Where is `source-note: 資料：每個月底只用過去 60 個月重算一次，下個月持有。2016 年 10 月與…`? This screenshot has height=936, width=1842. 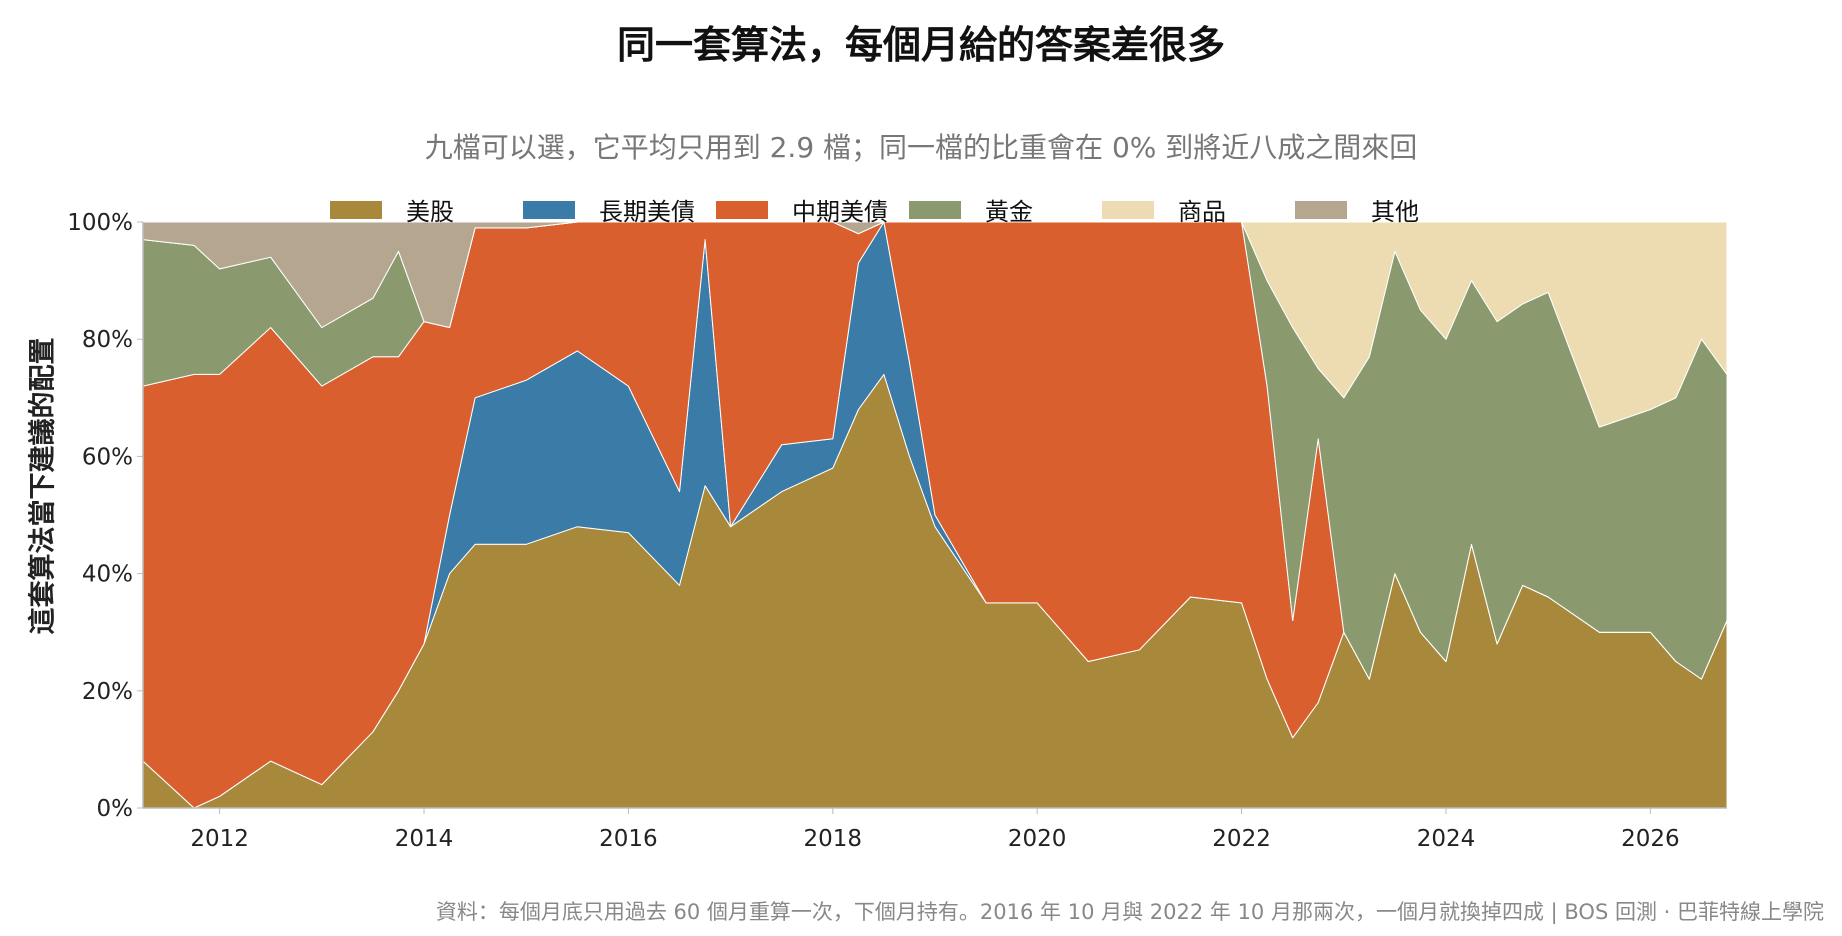
source-note: 資料：每個月底只用過去 60 個月重算一次，下個月持有。2016 年 10 月與… is located at coordinates (1129, 912).